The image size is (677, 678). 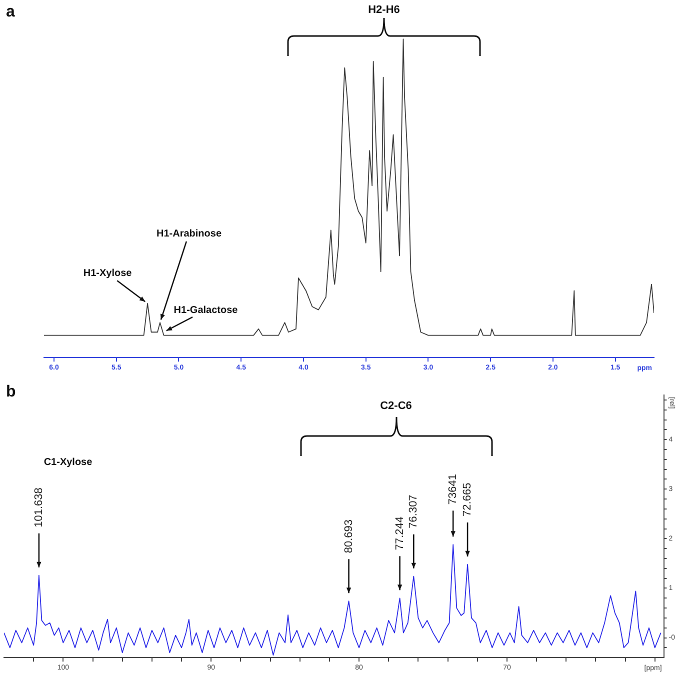 What do you see at coordinates (384, 10) in the screenshot?
I see `text: H2-H6` at bounding box center [384, 10].